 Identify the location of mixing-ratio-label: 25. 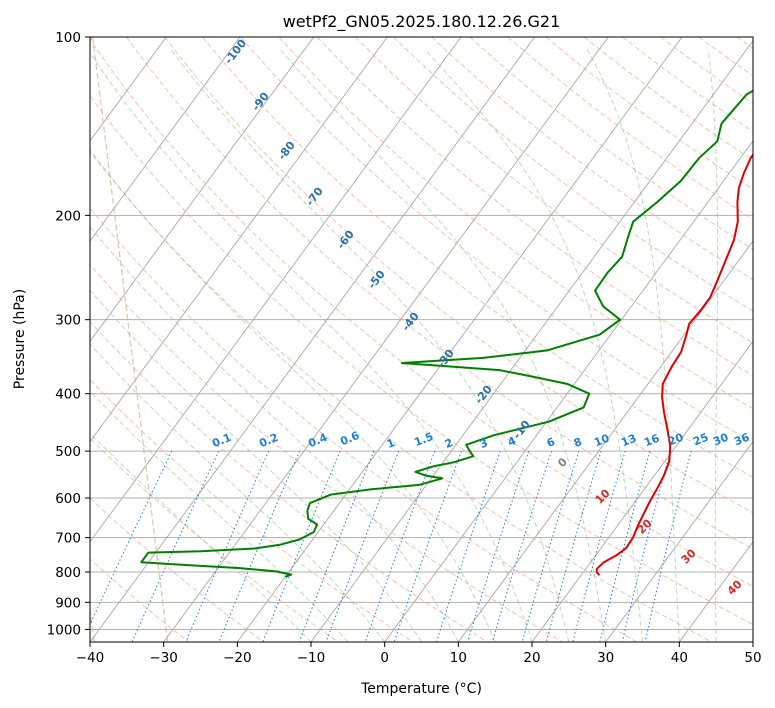
(700, 440).